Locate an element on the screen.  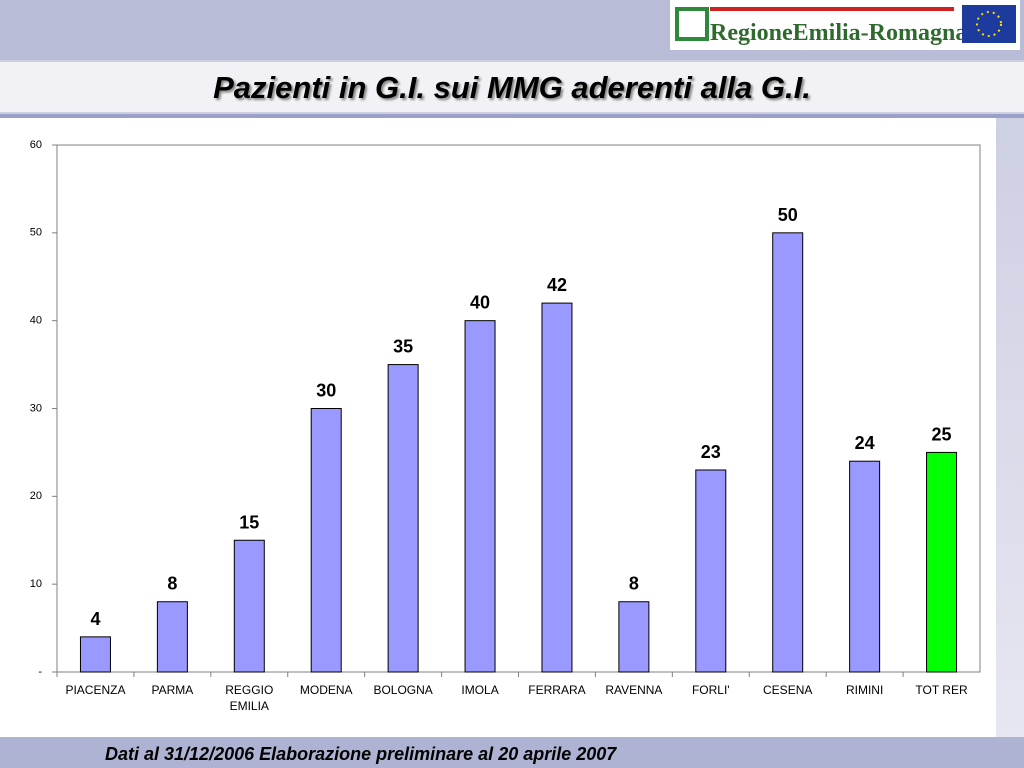
value-label: 24 is located at coordinates (865, 443).